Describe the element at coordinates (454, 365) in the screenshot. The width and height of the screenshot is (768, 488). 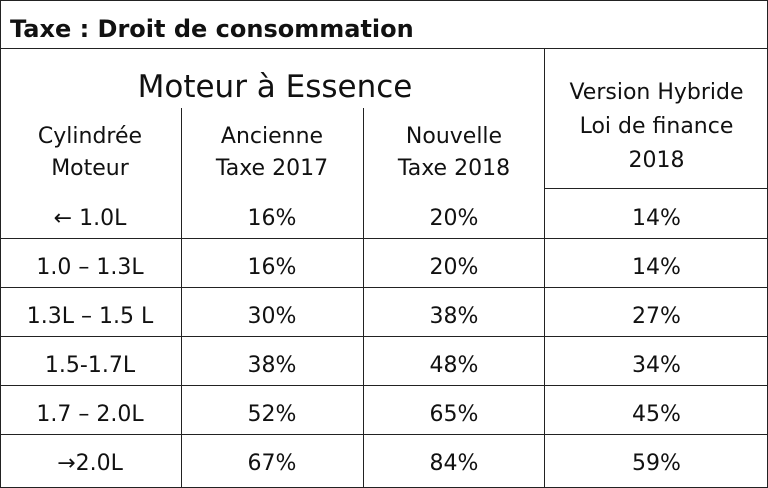
I see `cell-nouvelle: 48%` at that location.